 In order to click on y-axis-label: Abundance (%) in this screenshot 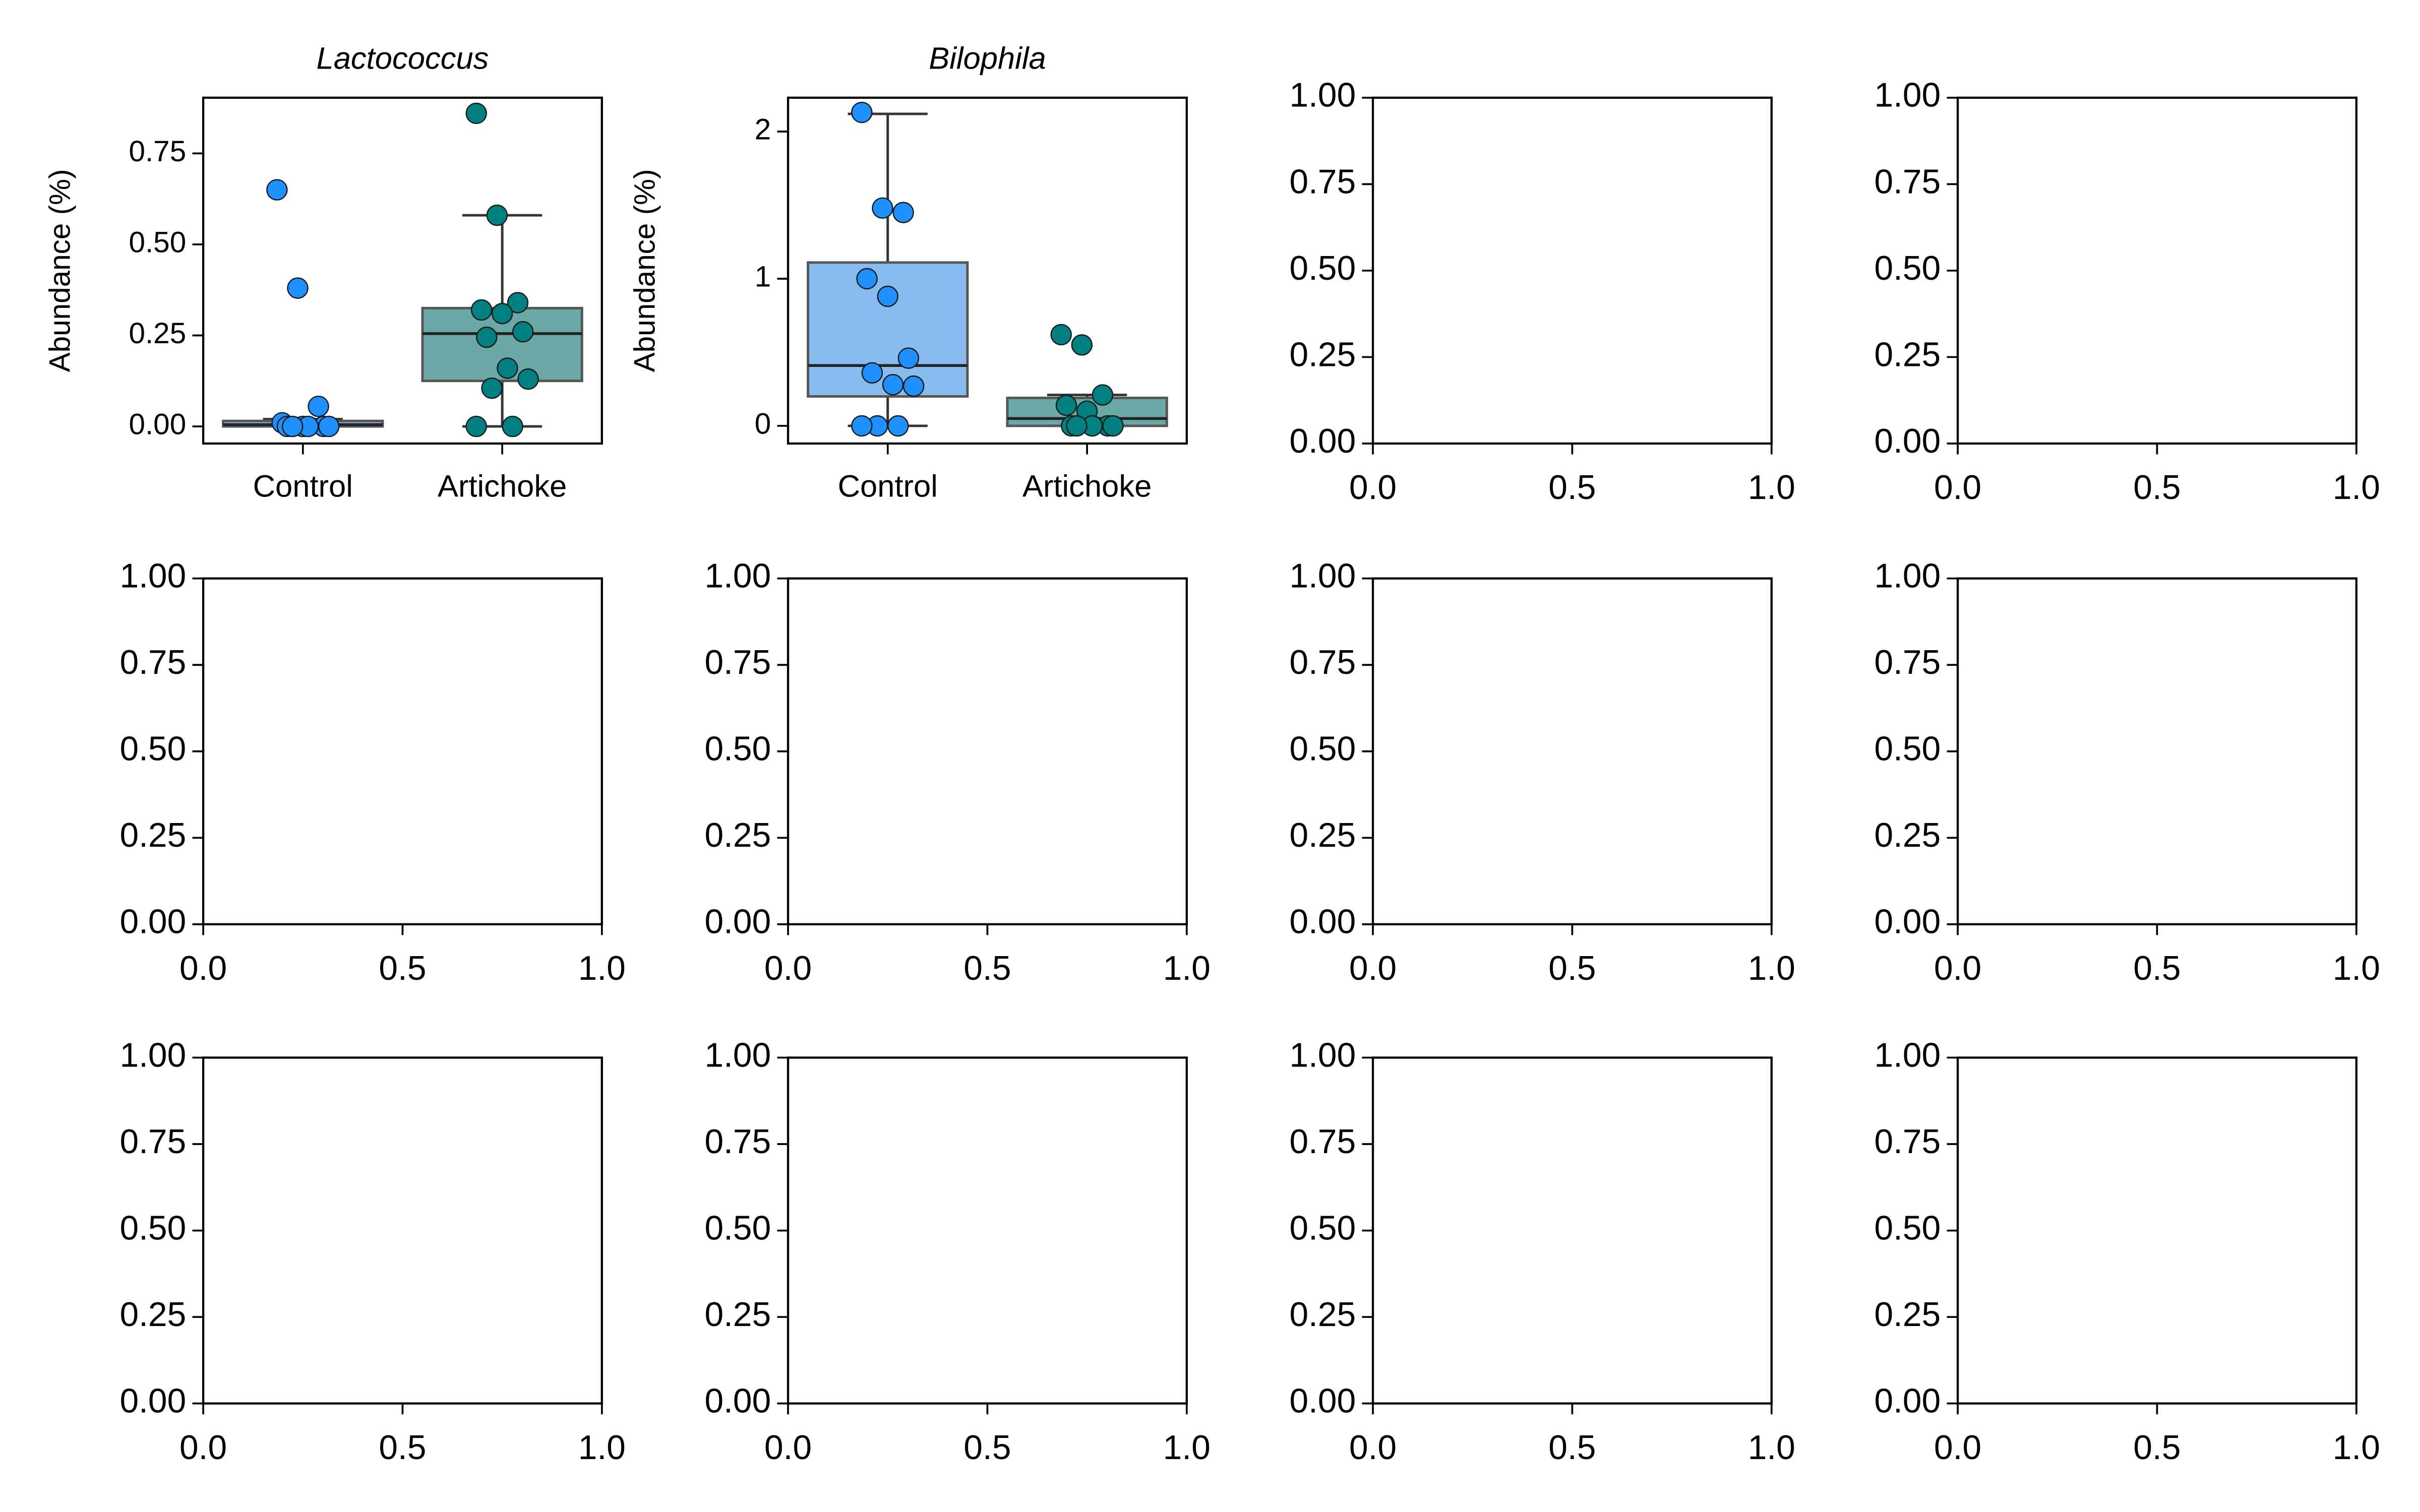, I will do `click(645, 271)`.